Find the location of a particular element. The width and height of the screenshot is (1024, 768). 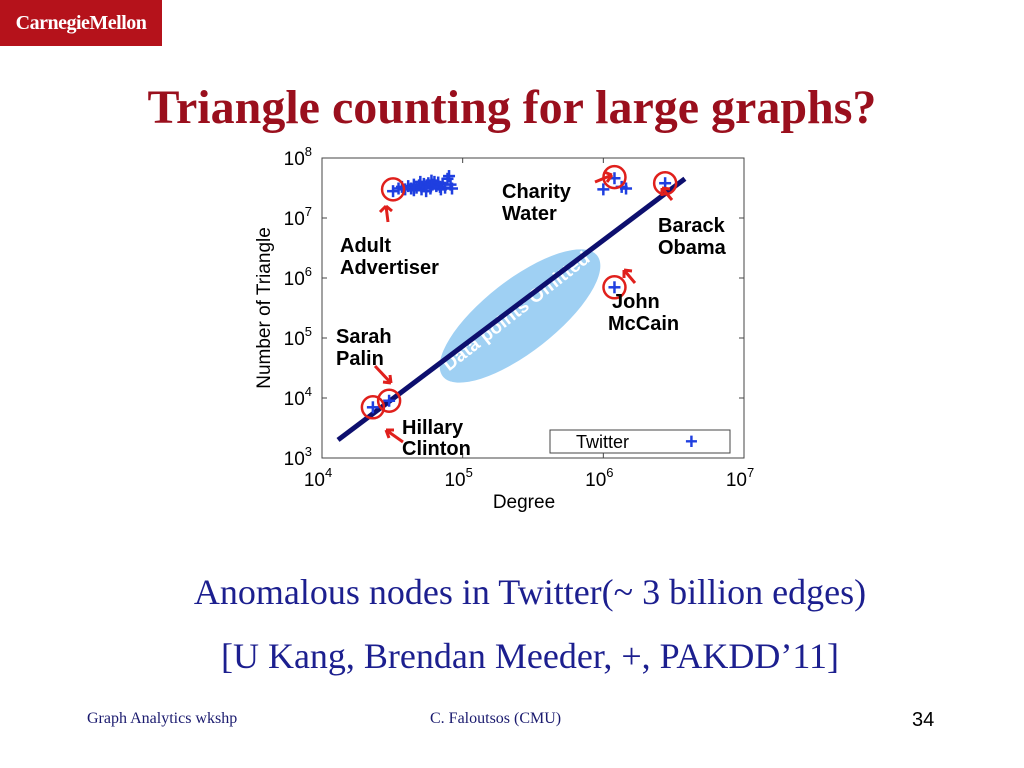

footer-center: C. Faloutsos (CMU) is located at coordinates (496, 718).